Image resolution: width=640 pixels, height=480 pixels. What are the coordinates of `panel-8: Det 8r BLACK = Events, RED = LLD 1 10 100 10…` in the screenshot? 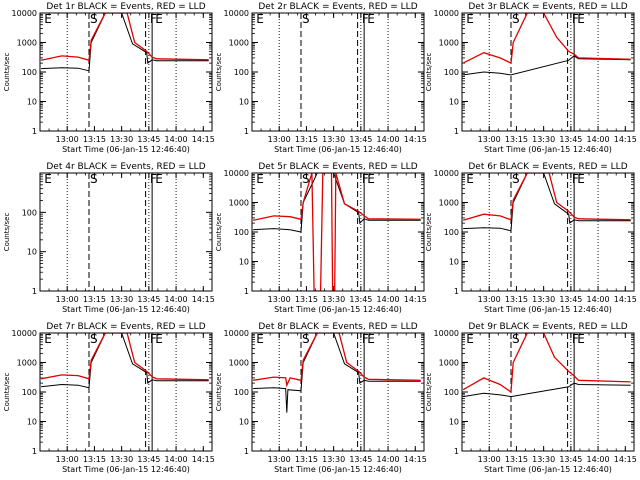 It's located at (321, 398).